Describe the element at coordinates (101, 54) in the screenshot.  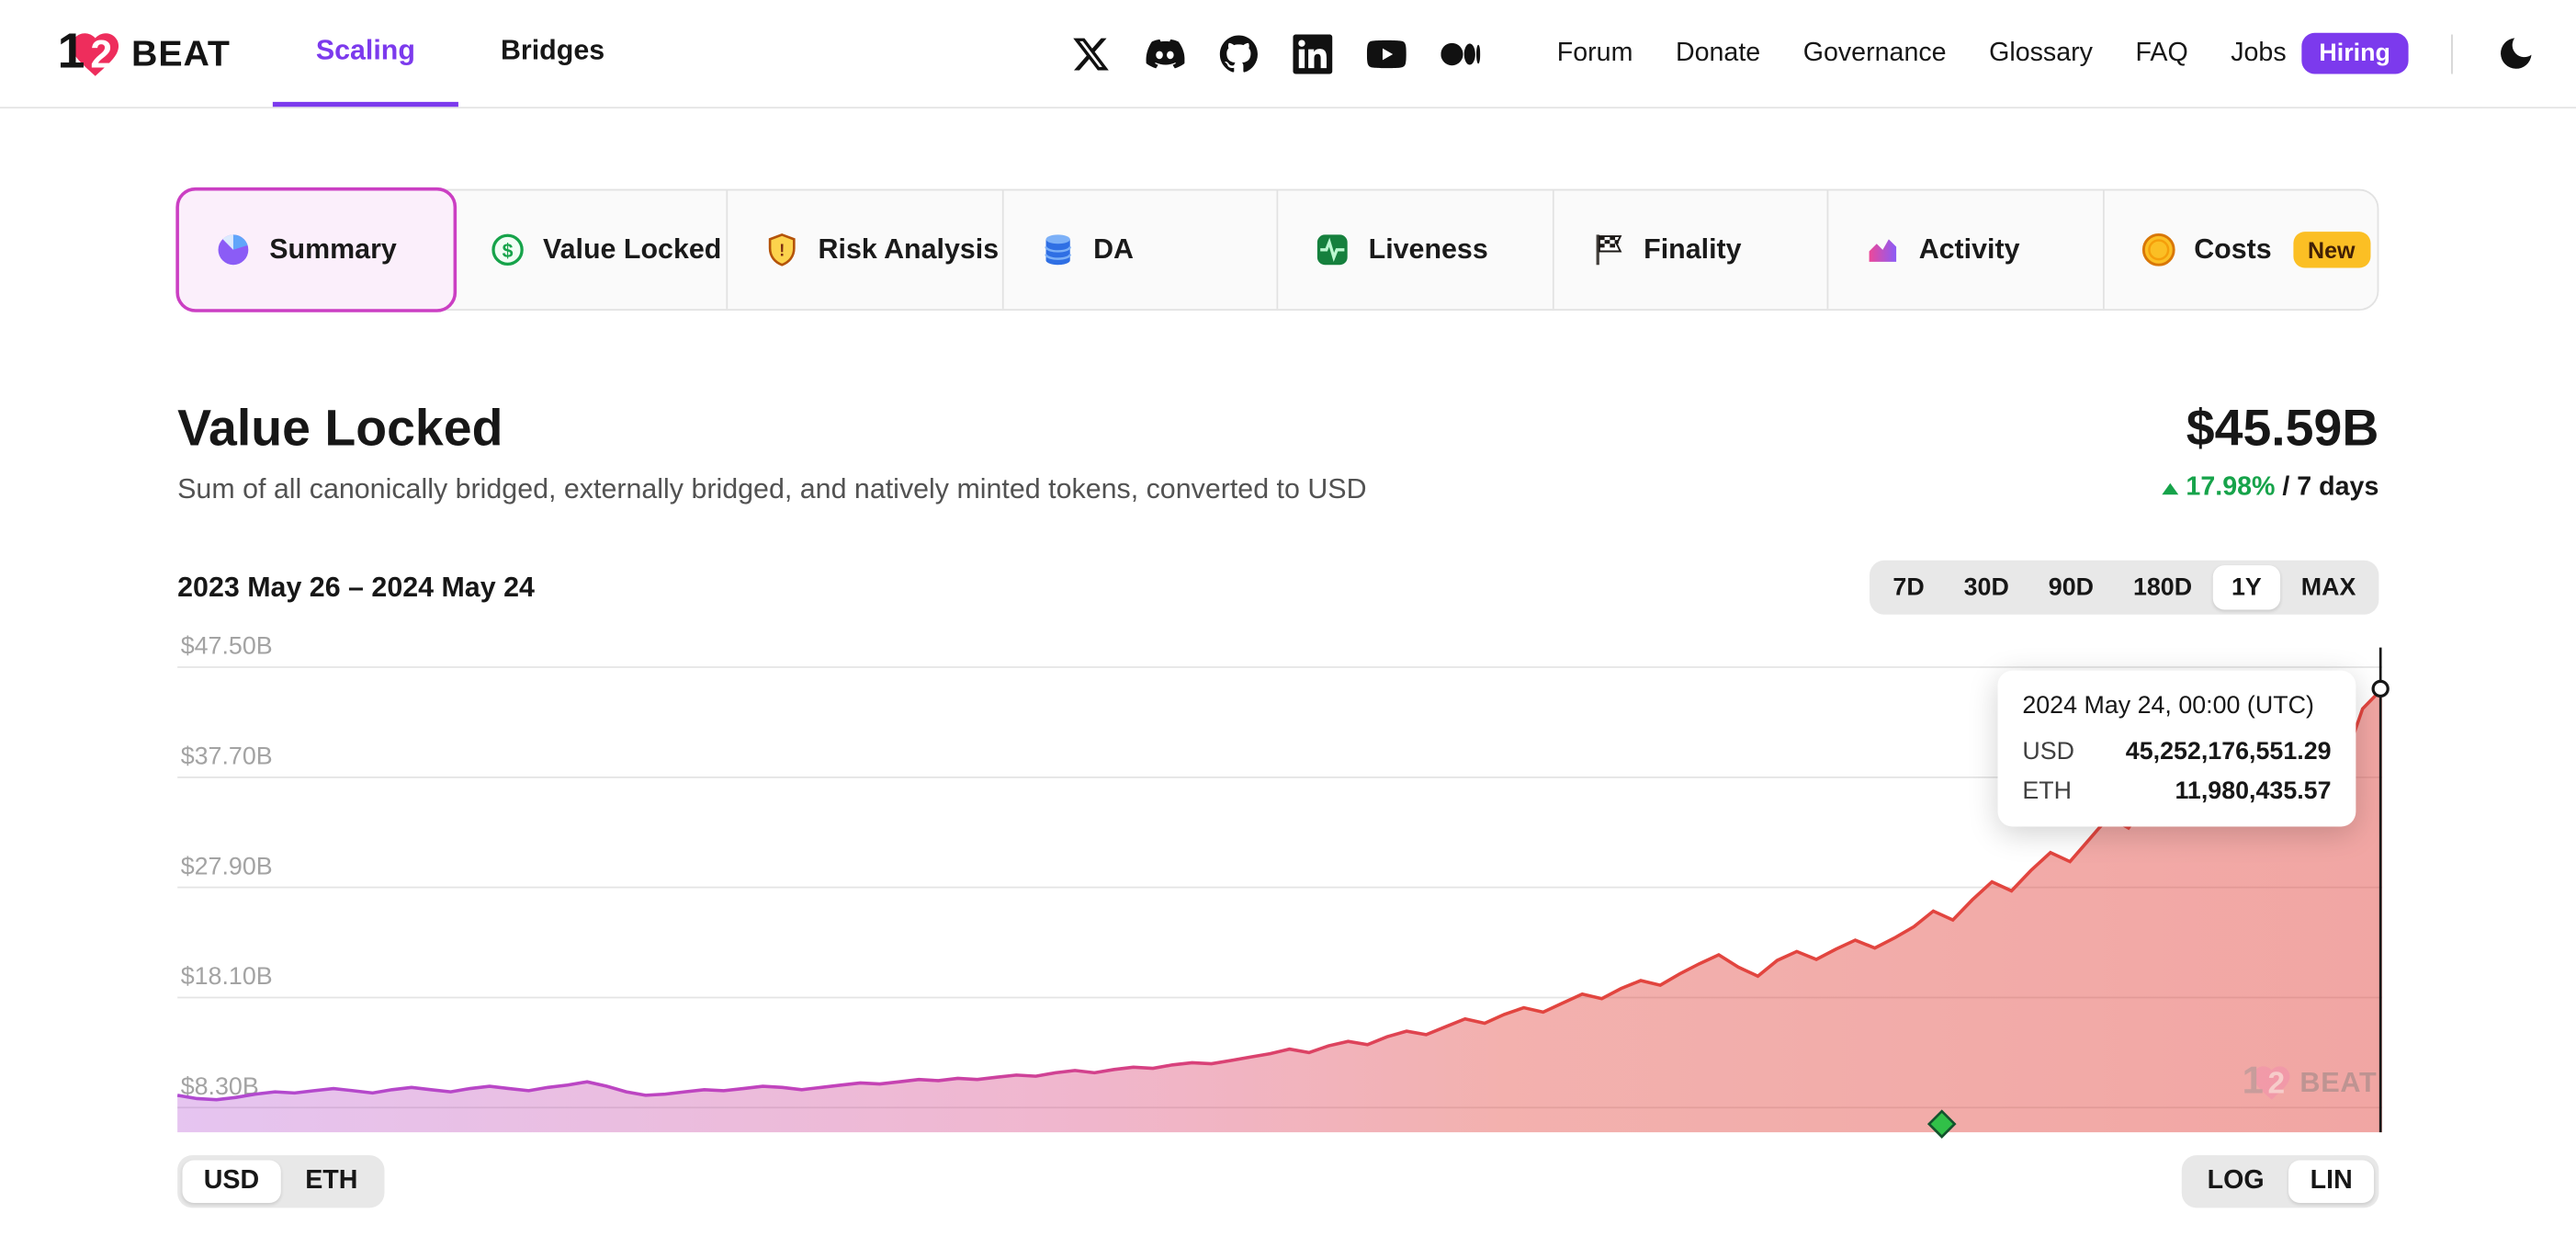
I see `logo-text-2: 2` at that location.